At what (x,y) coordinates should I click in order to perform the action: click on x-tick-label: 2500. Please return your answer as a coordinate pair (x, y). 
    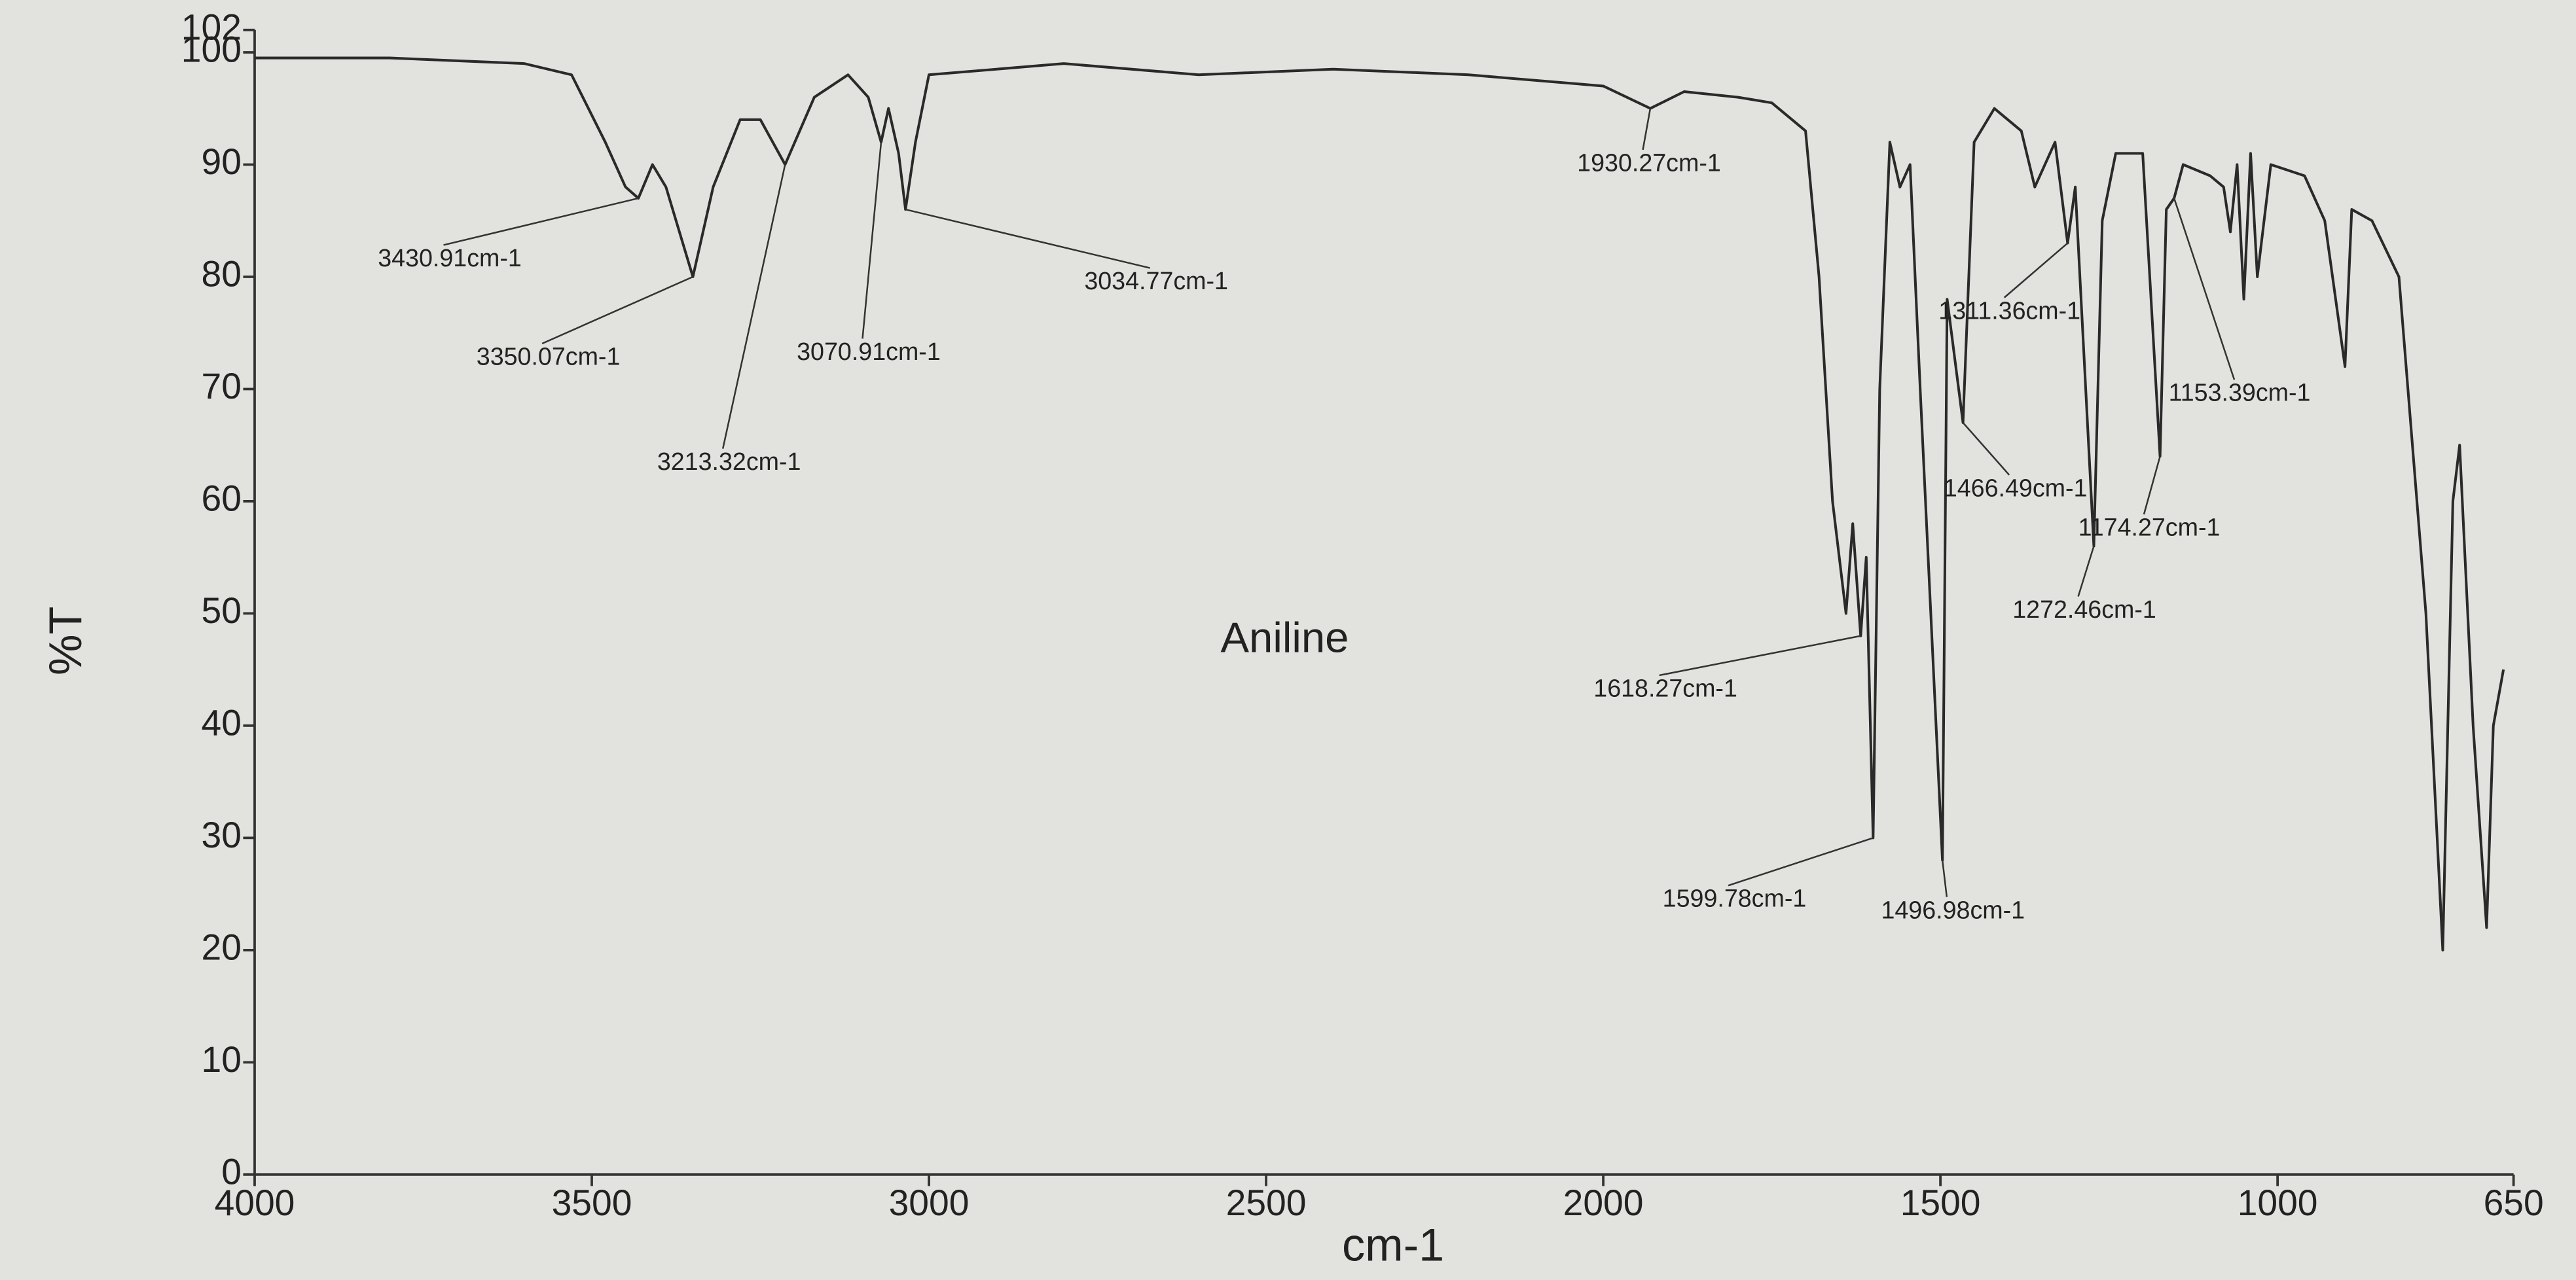
    Looking at the image, I should click on (1266, 1202).